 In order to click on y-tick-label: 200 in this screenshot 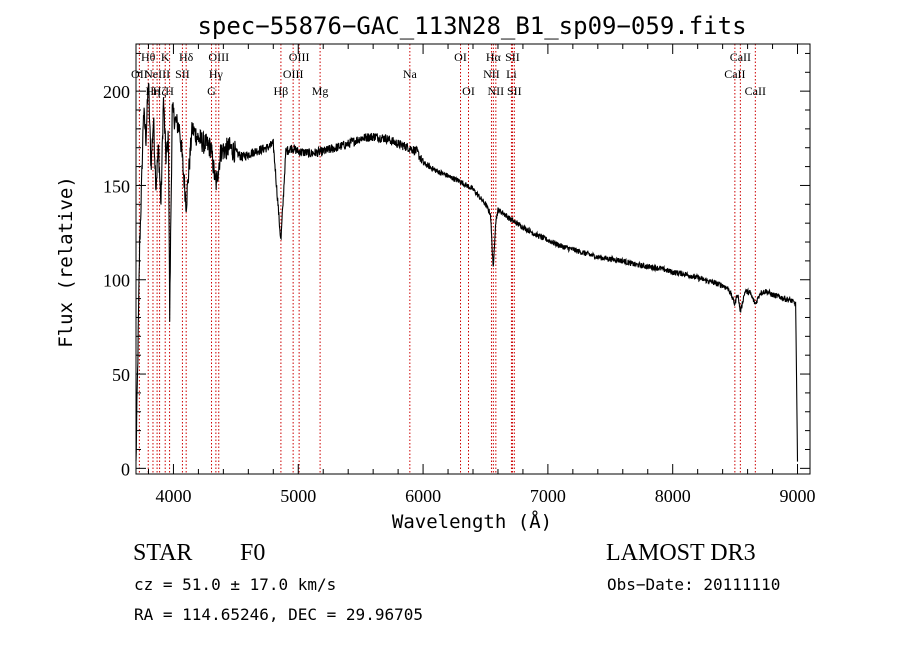, I will do `click(116, 92)`.